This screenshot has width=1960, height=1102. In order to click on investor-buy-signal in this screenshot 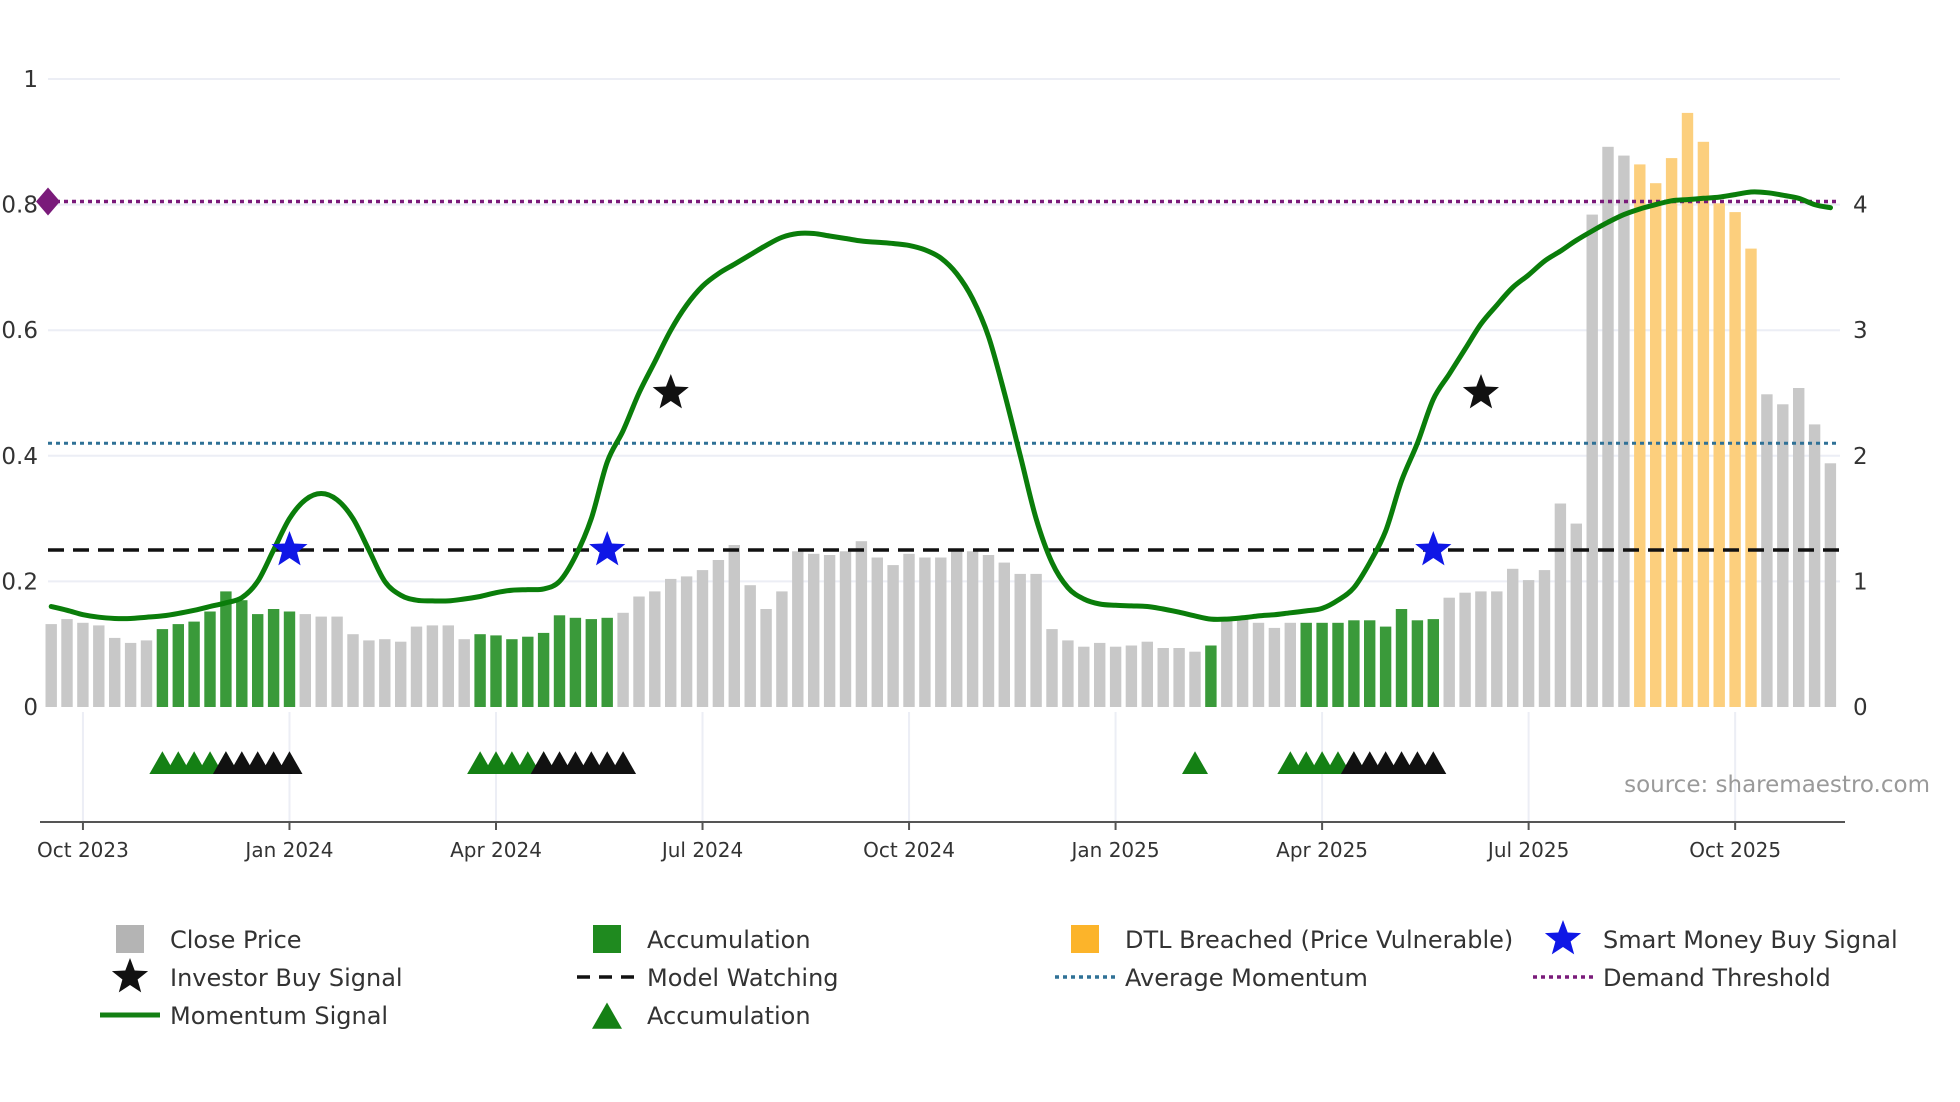, I will do `click(1480, 391)`.